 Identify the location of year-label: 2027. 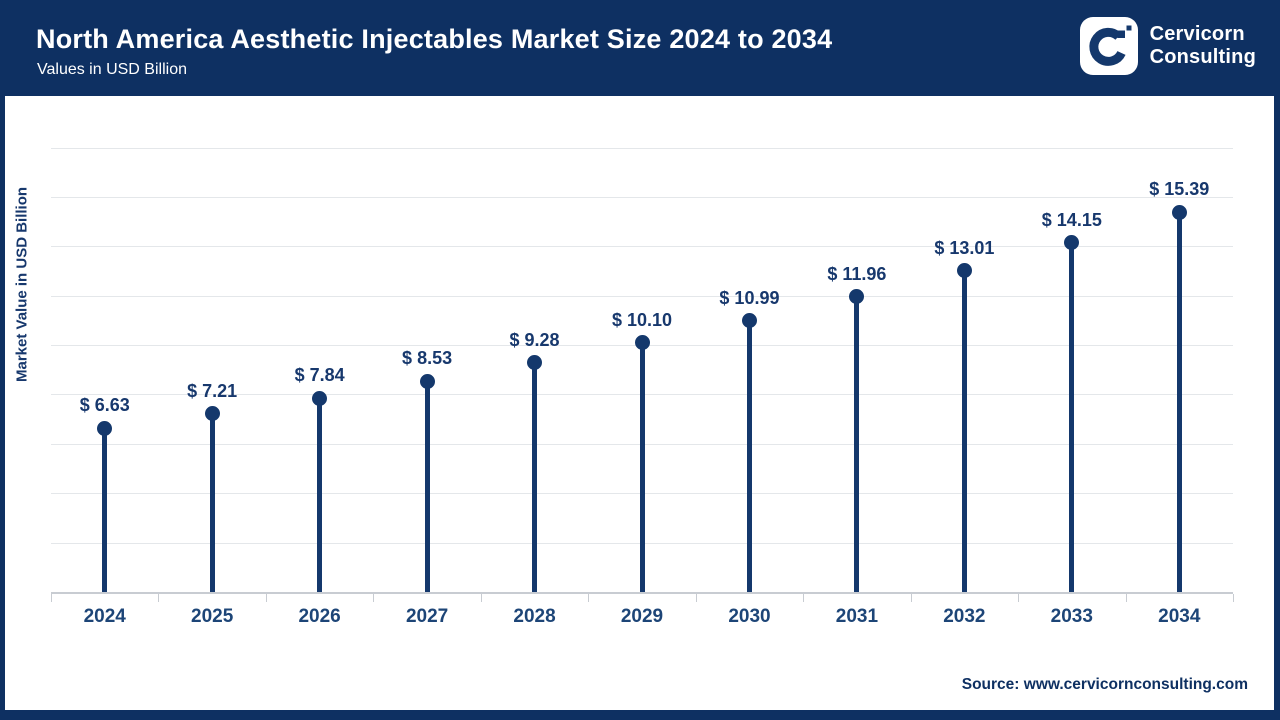
(427, 616).